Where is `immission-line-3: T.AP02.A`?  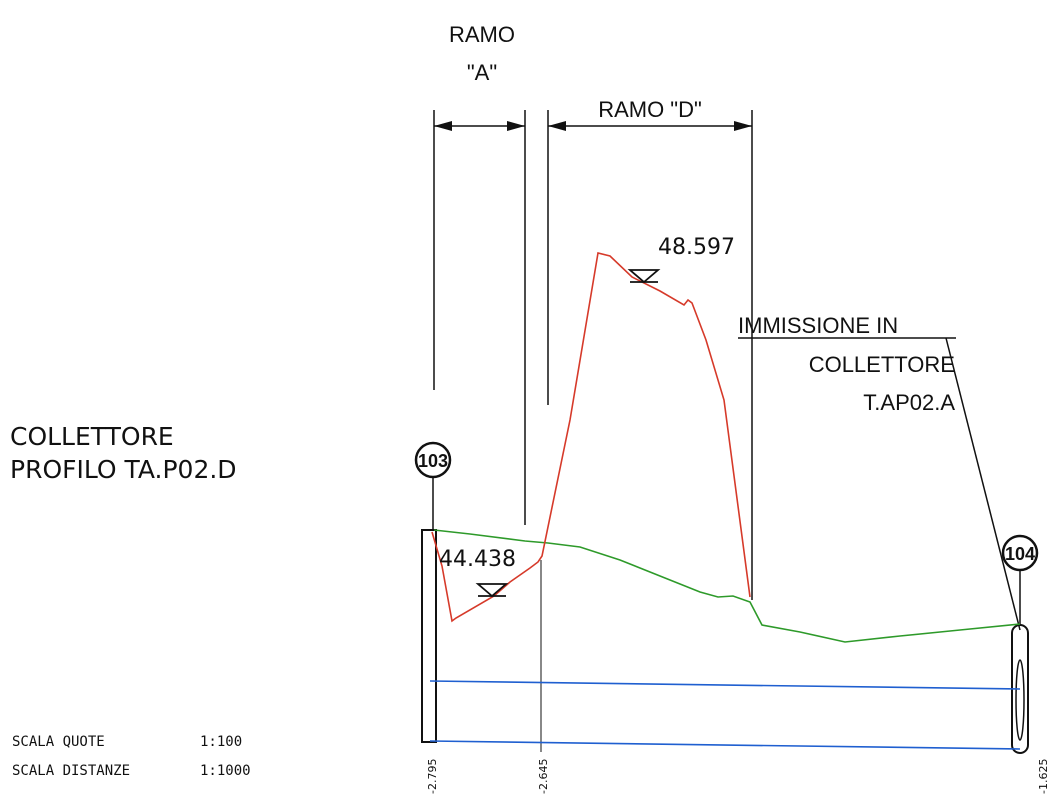
immission-line-3: T.AP02.A is located at coordinates (909, 402).